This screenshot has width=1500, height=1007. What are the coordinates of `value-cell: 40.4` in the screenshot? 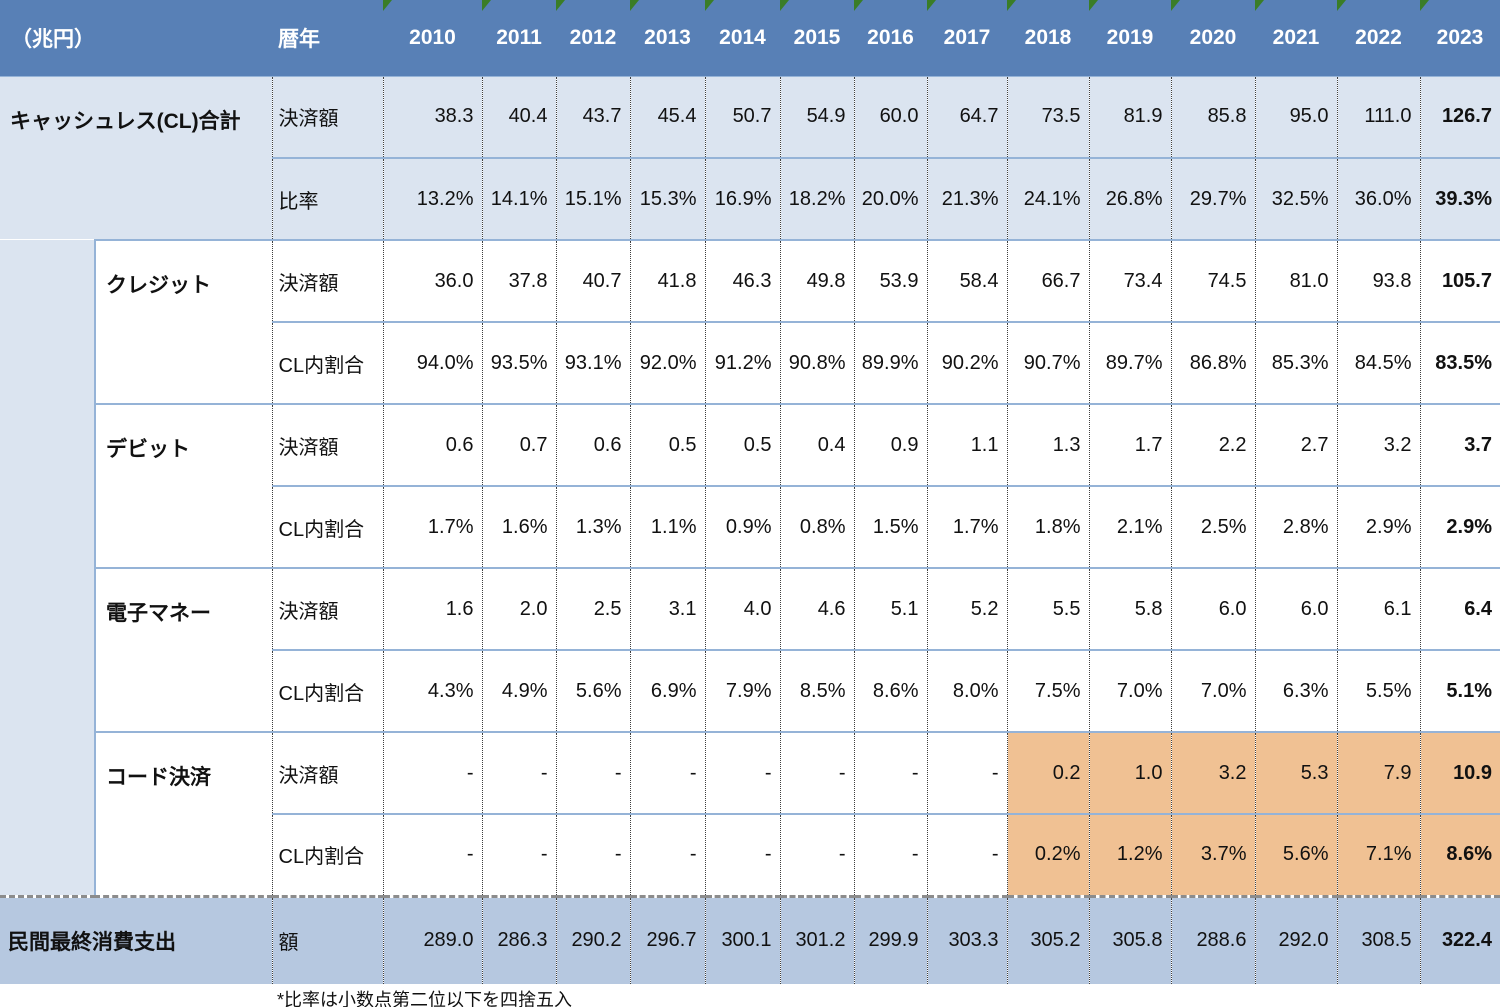 It's located at (518, 117).